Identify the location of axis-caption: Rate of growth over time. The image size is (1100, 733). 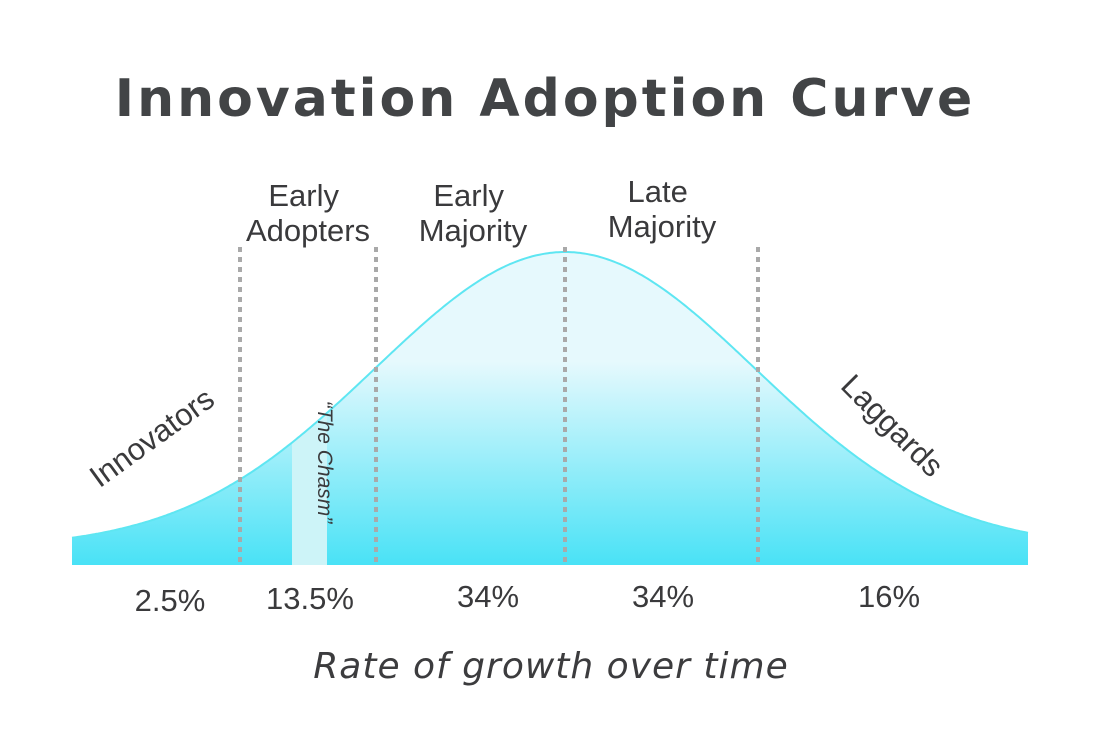
(550, 666).